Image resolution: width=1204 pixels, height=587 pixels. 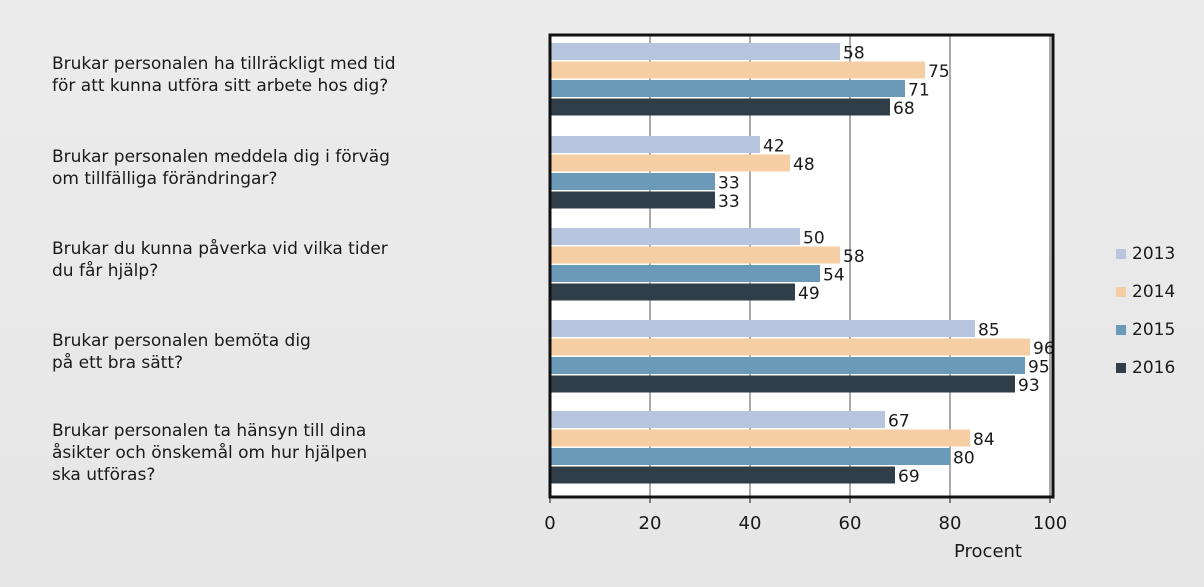 I want to click on data-label-2013-q1: 58, so click(x=854, y=54).